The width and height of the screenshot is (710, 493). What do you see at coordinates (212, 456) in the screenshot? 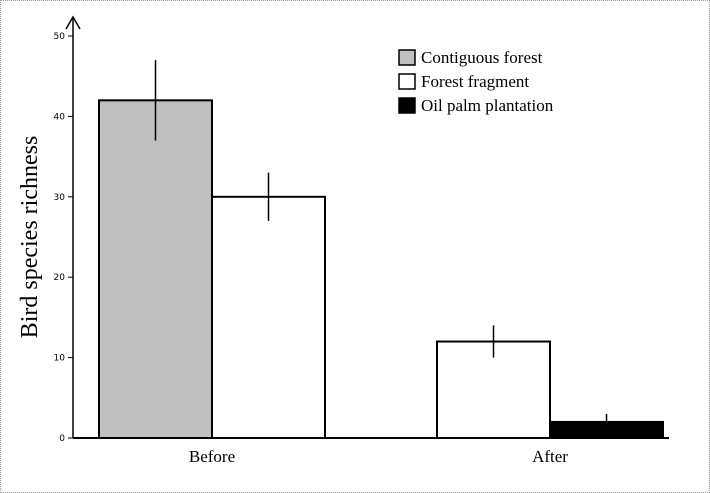
I see `x-tick-label: Before` at bounding box center [212, 456].